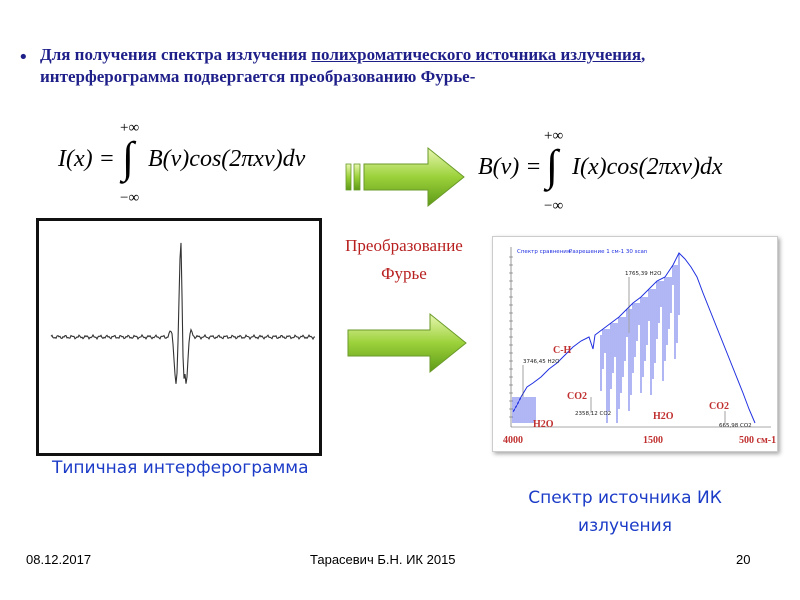  Describe the element at coordinates (405, 177) in the screenshot. I see `striped-arrow-icon` at that location.